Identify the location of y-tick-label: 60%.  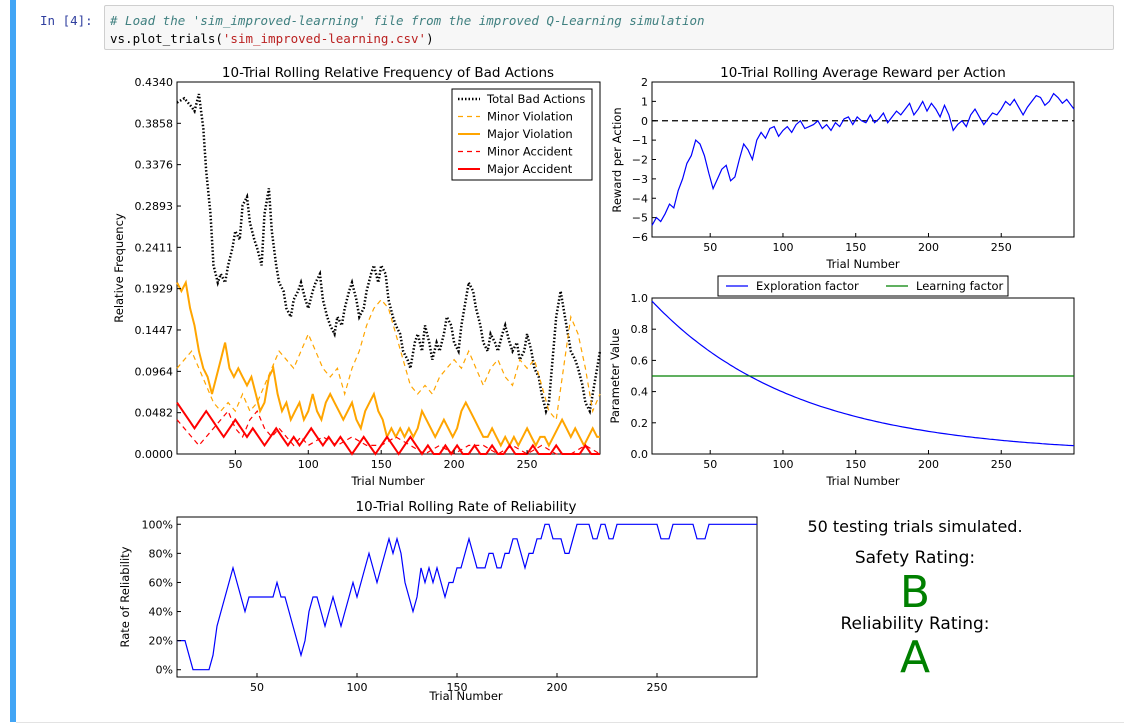
(161, 582).